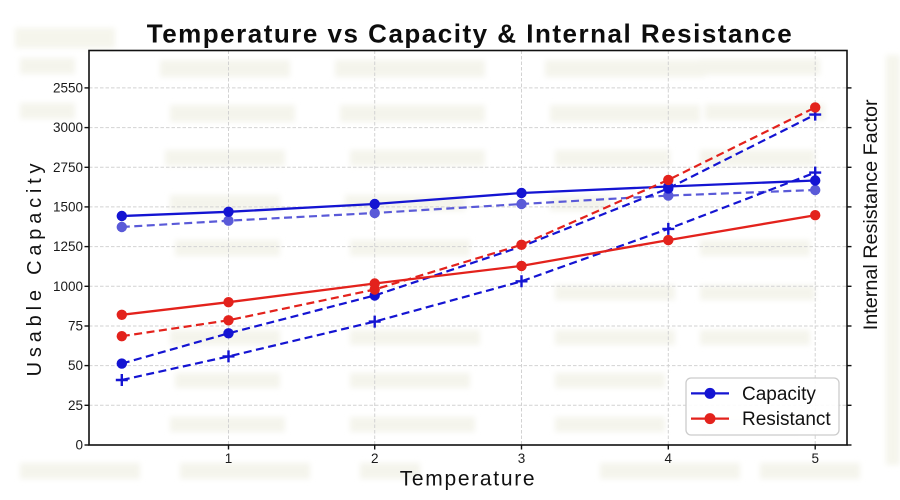 The width and height of the screenshot is (900, 500). I want to click on svg-text: 4, so click(669, 458).